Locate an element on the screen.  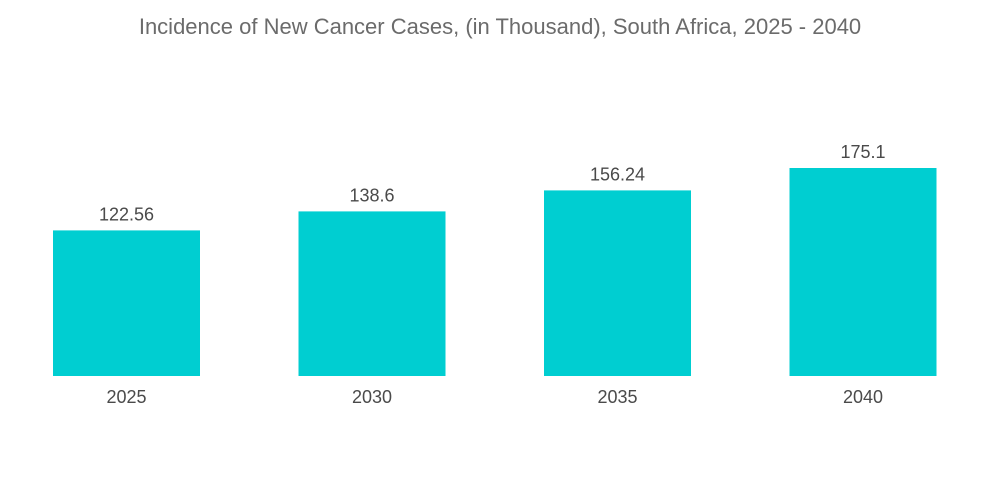
value-label-2025: 122.56 is located at coordinates (126, 214).